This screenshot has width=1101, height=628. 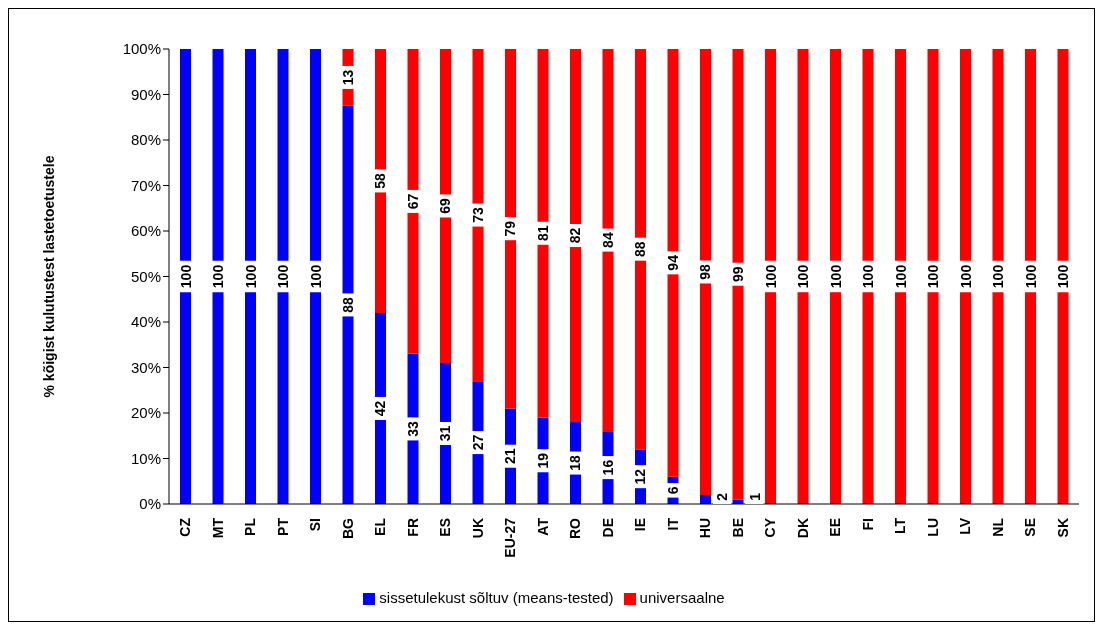 I want to click on x-tick-label: ES, so click(x=445, y=527).